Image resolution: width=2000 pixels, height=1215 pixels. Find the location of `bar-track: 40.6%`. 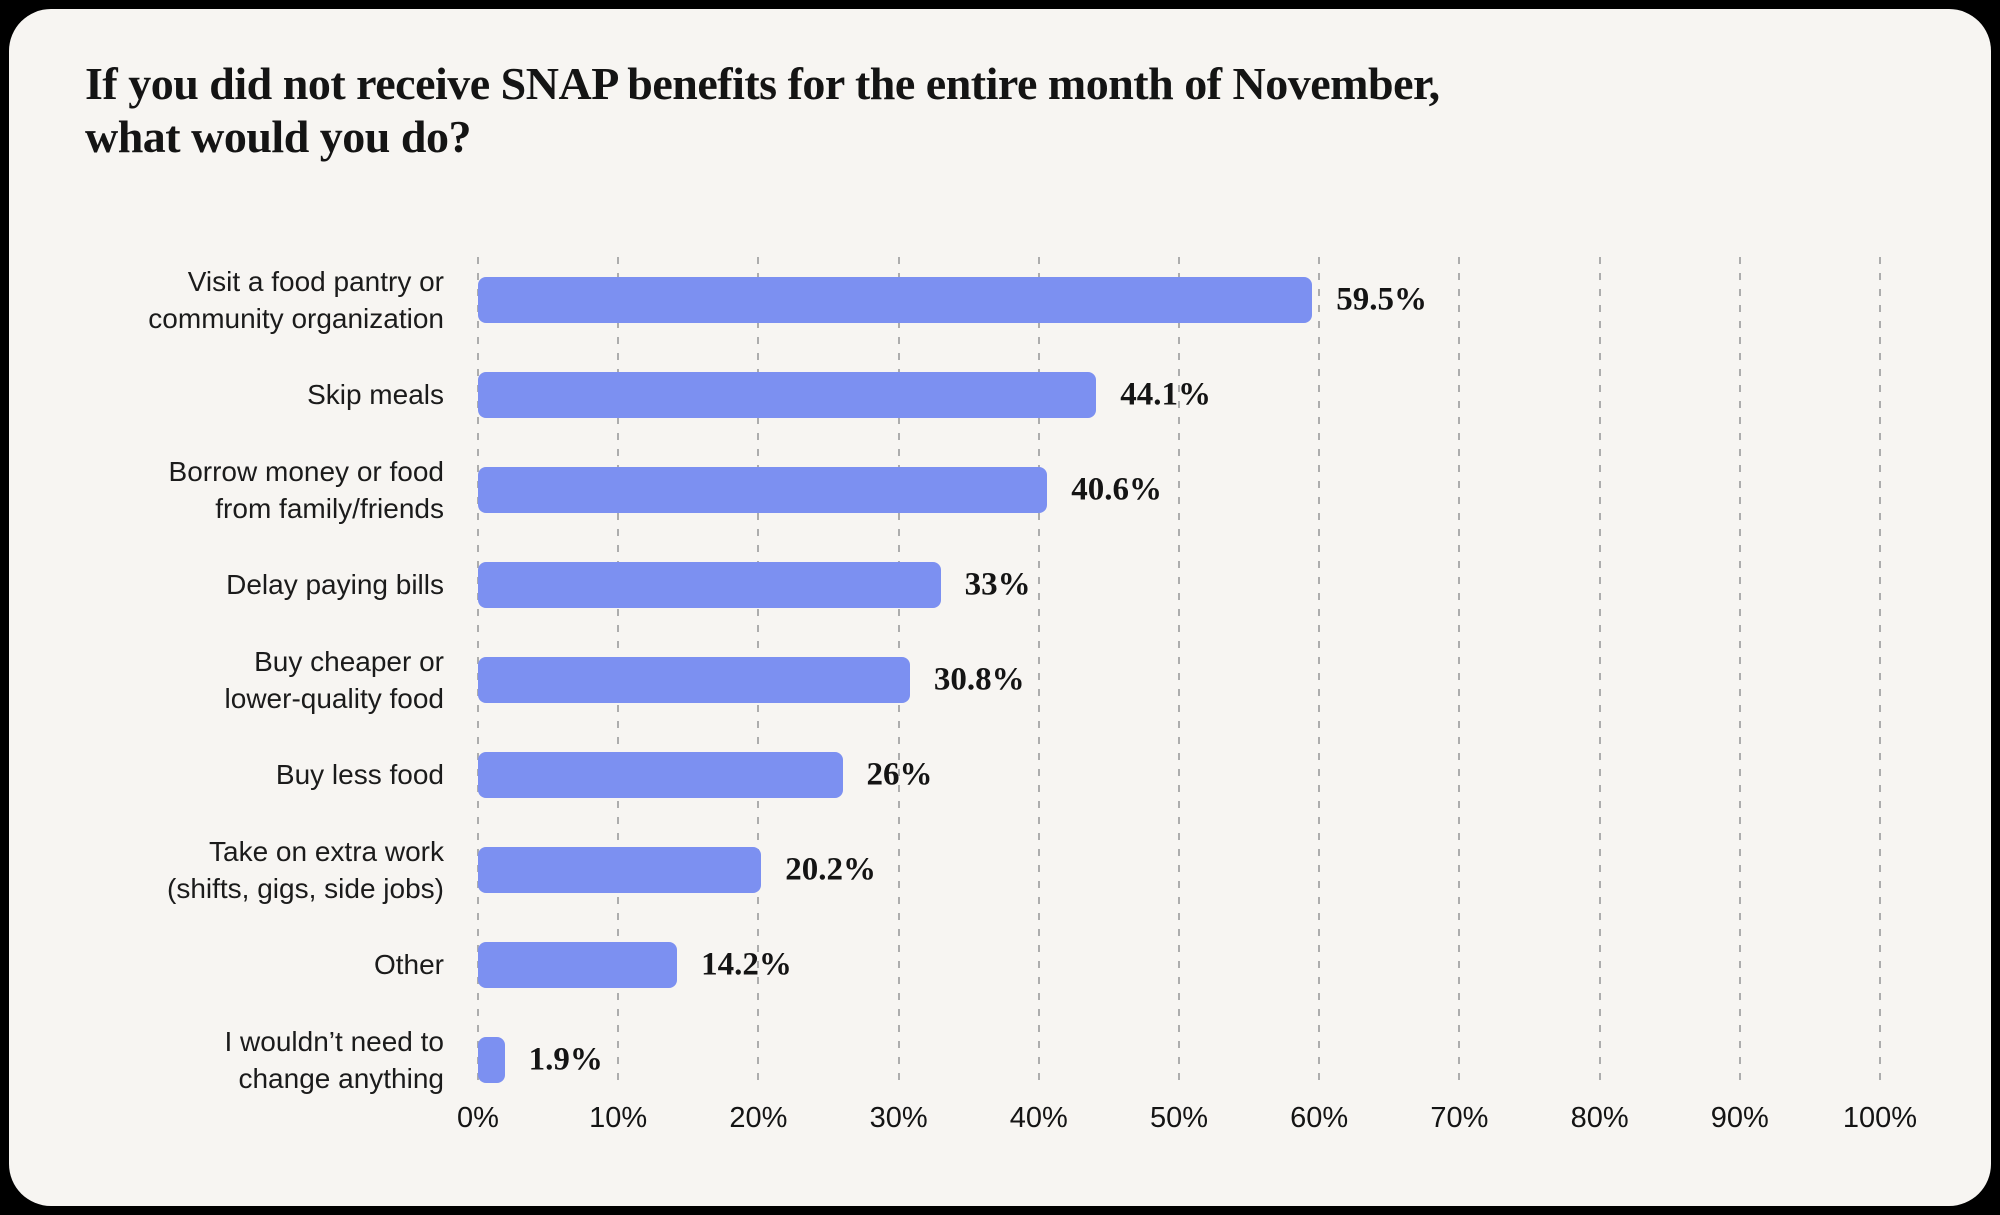

bar-track: 40.6% is located at coordinates (1179, 489).